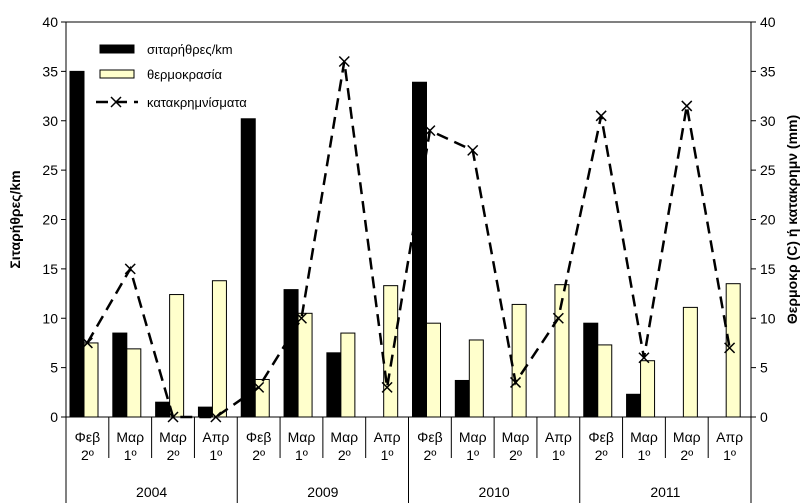  What do you see at coordinates (117, 74) in the screenshot?
I see `legend-swatch-temperature` at bounding box center [117, 74].